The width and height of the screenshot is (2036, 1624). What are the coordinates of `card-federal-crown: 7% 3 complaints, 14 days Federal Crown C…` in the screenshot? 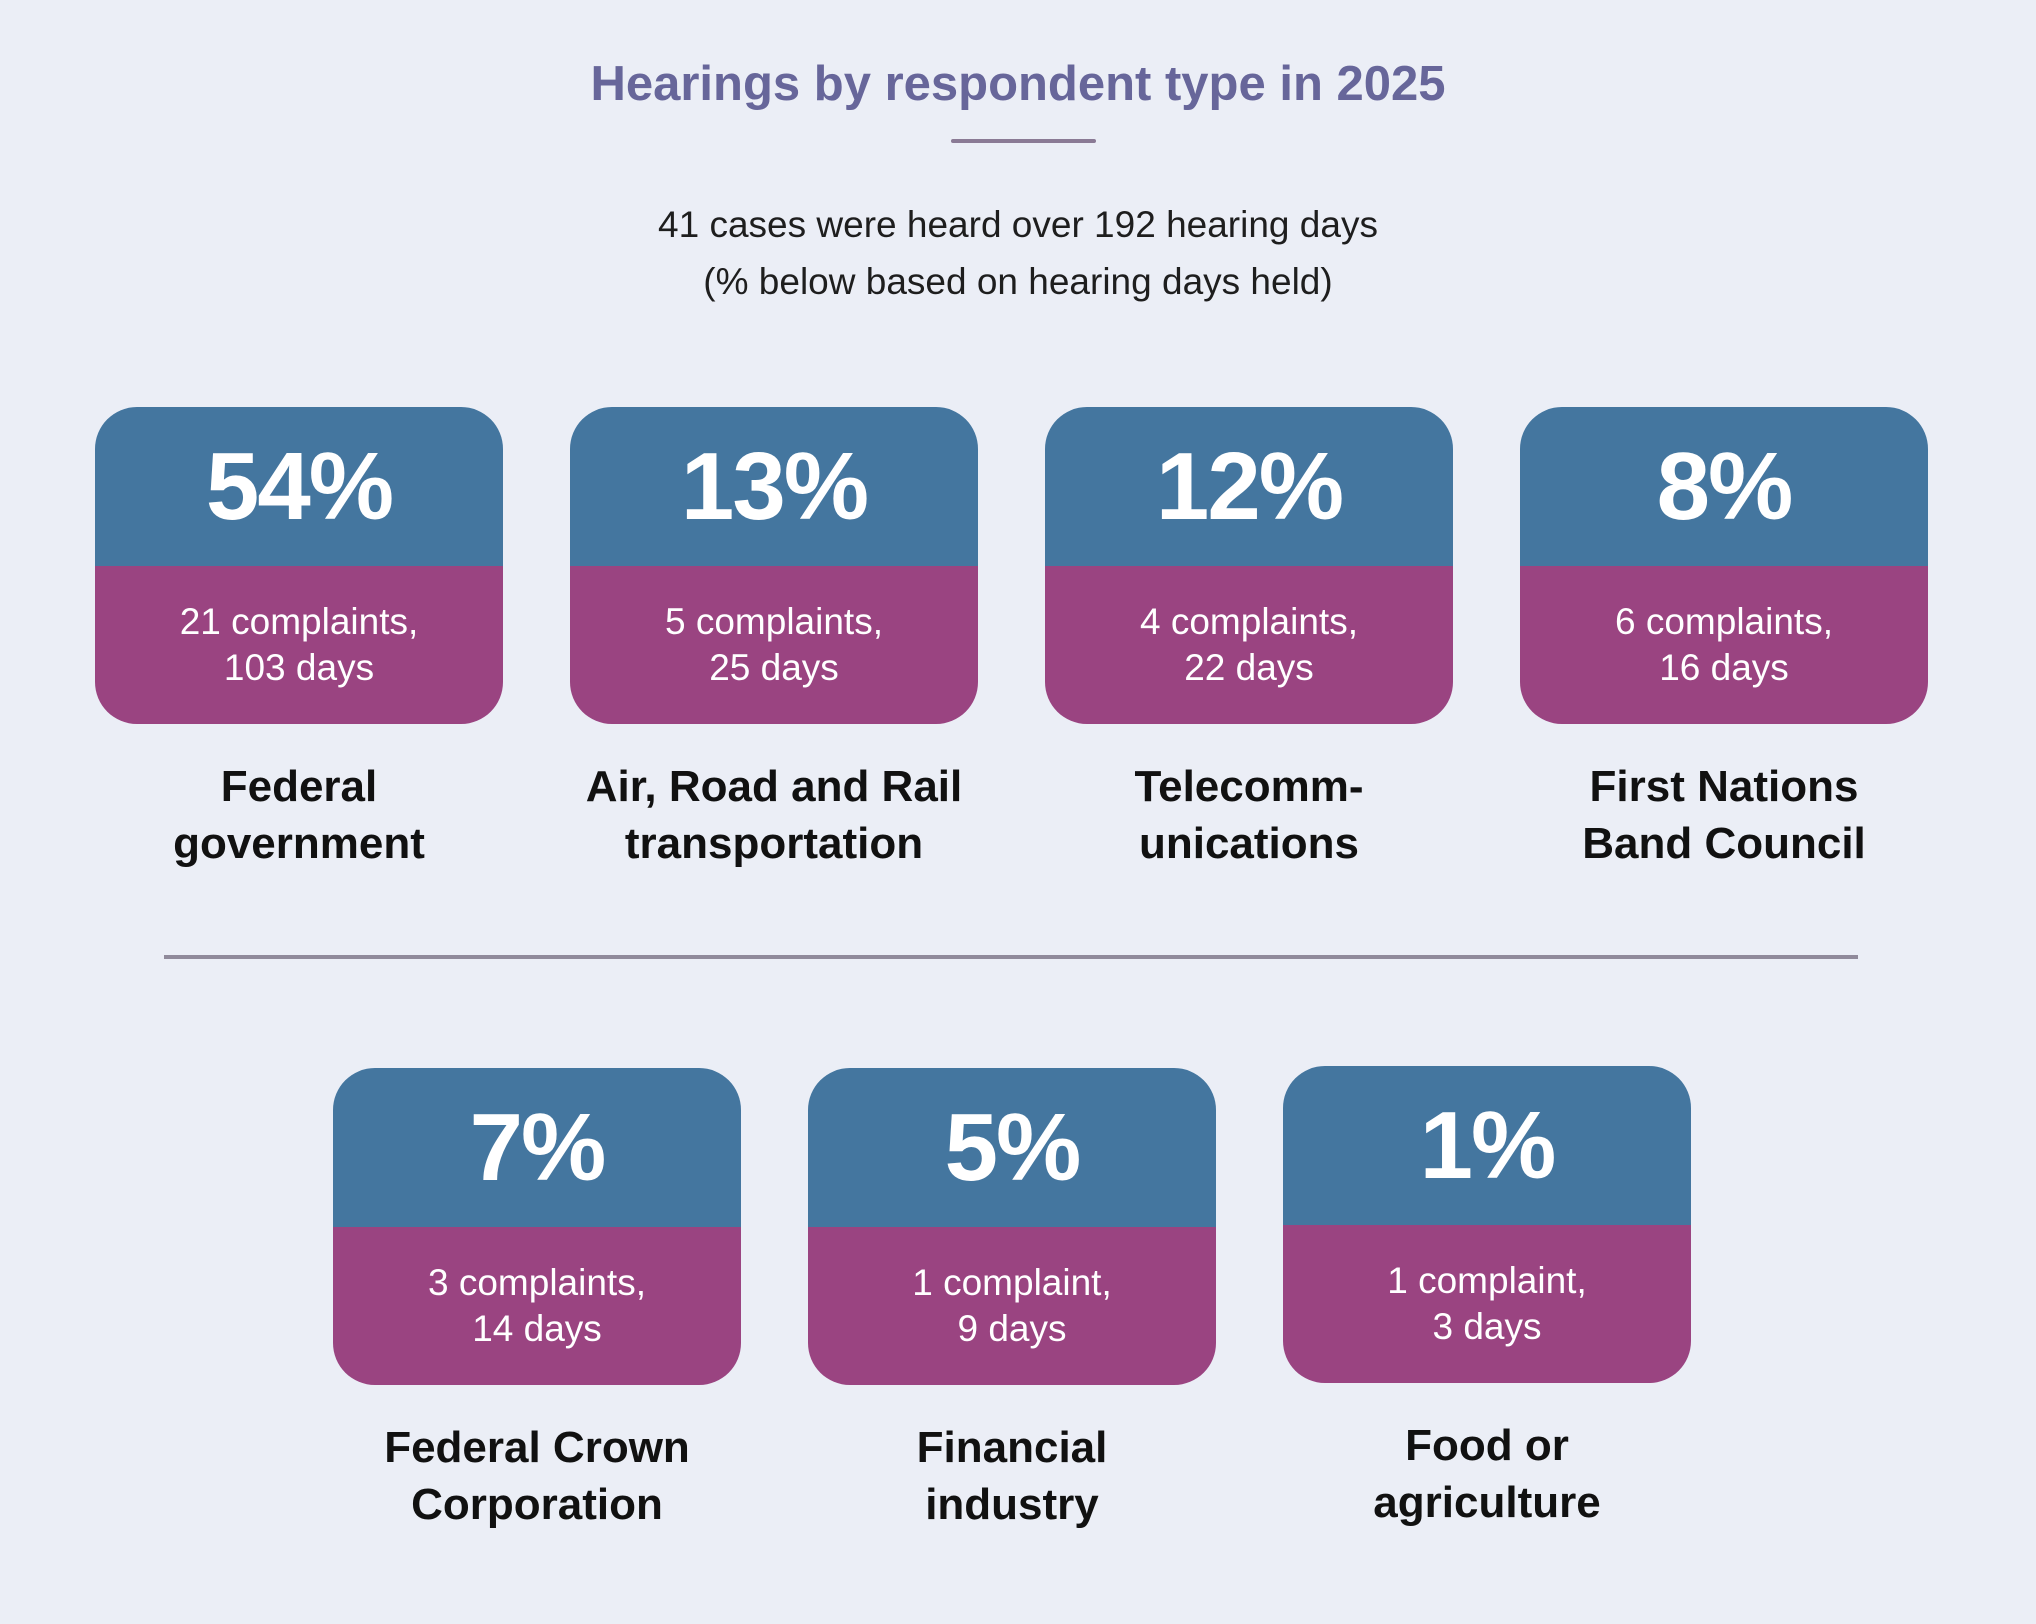 It's located at (537, 1300).